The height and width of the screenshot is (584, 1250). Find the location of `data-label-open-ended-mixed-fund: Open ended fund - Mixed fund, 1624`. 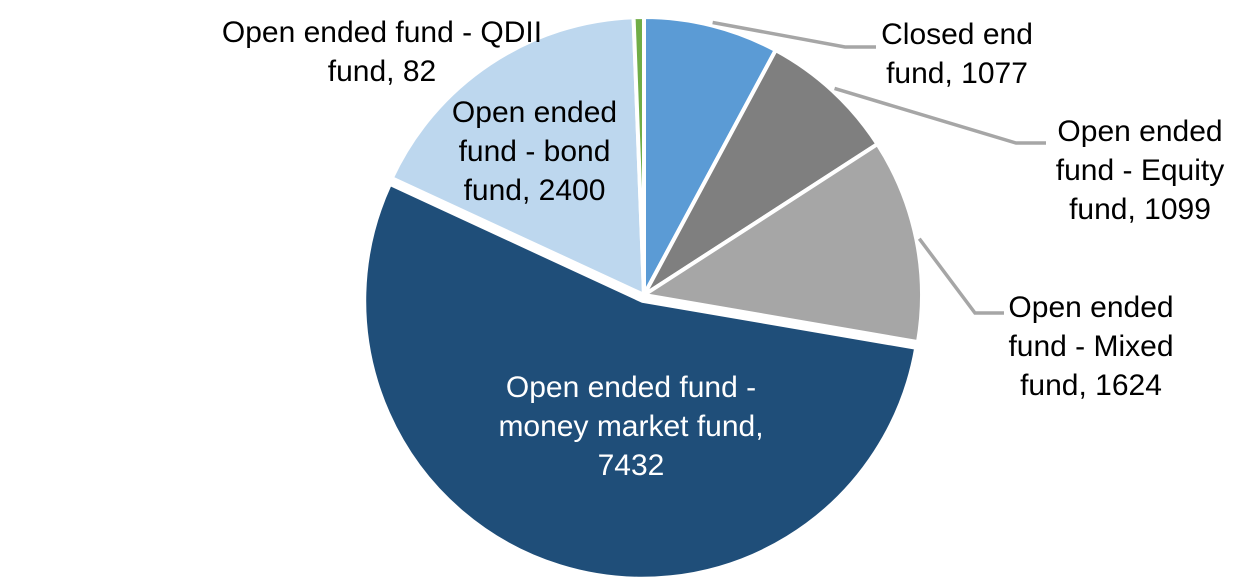

data-label-open-ended-mixed-fund: Open ended fund - Mixed fund, 1624 is located at coordinates (1091, 346).